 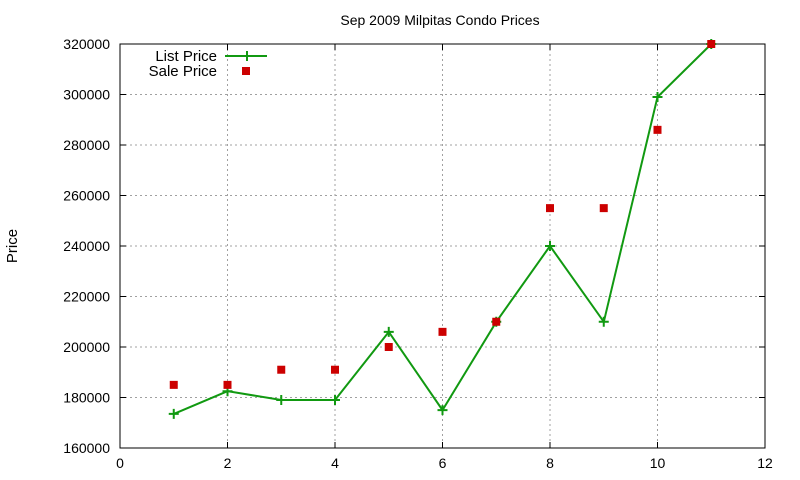 I want to click on x-tick-label: 4, so click(x=335, y=463).